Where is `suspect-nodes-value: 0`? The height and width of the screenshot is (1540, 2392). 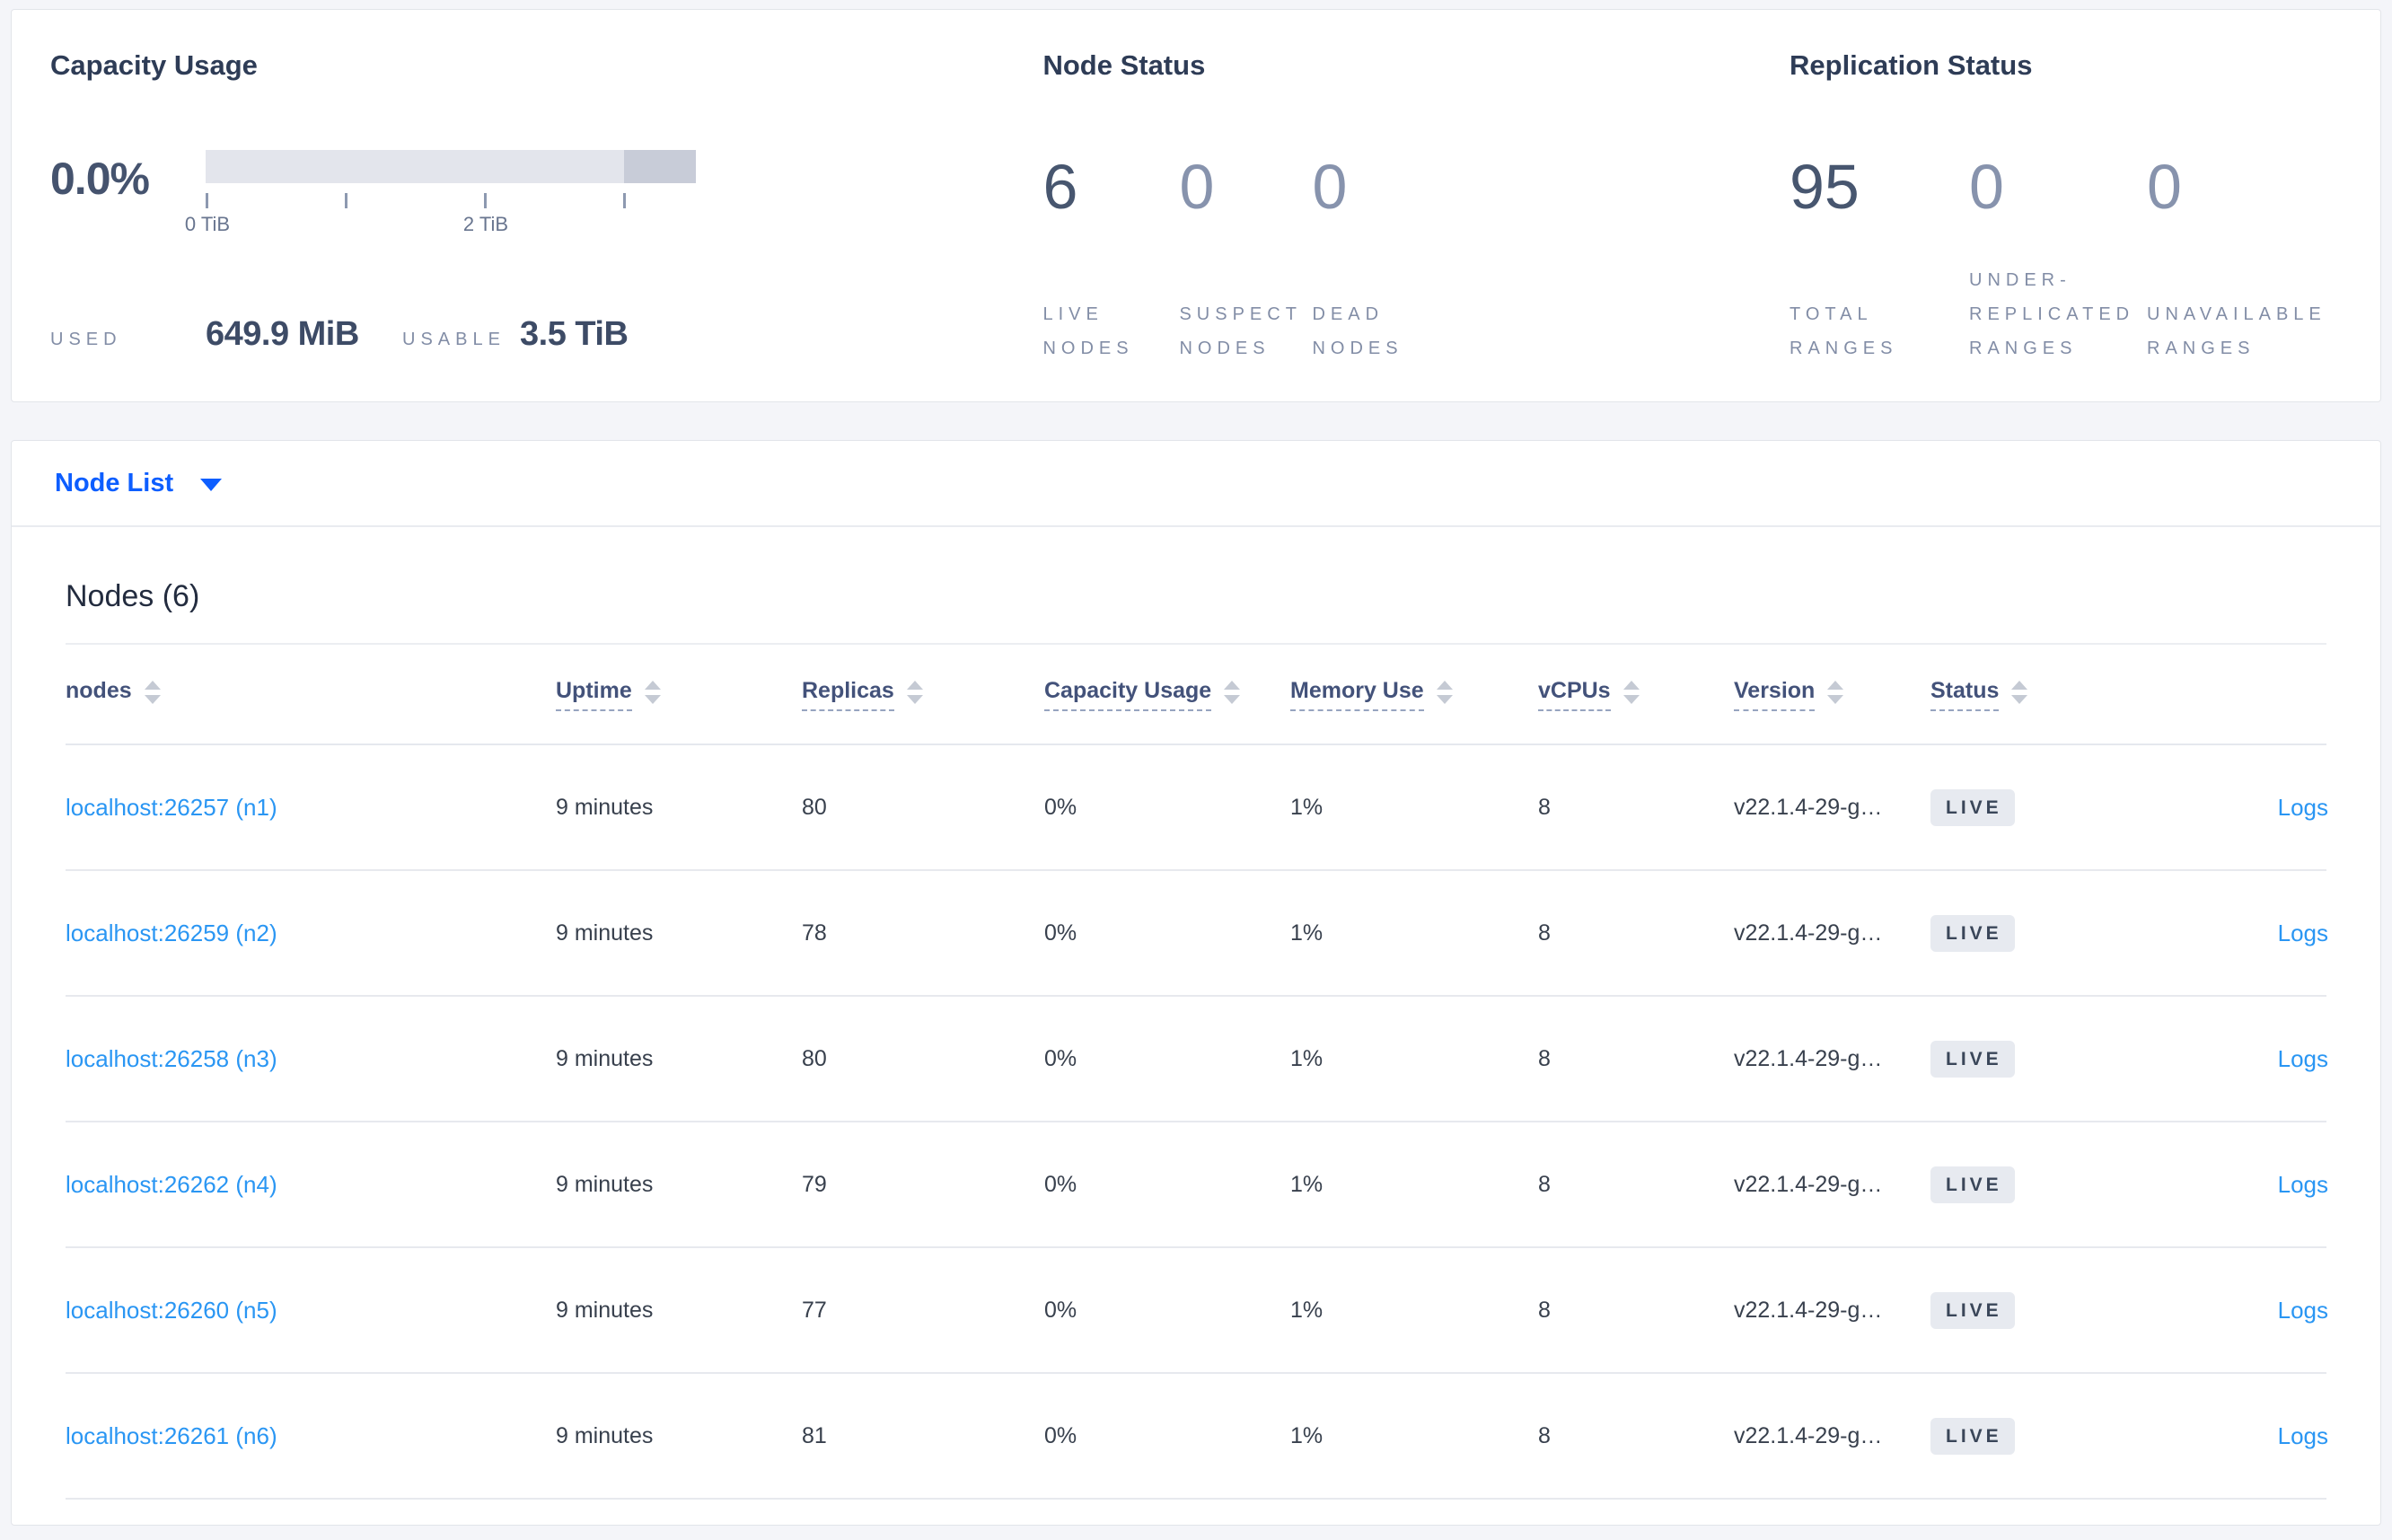 suspect-nodes-value: 0 is located at coordinates (1197, 187).